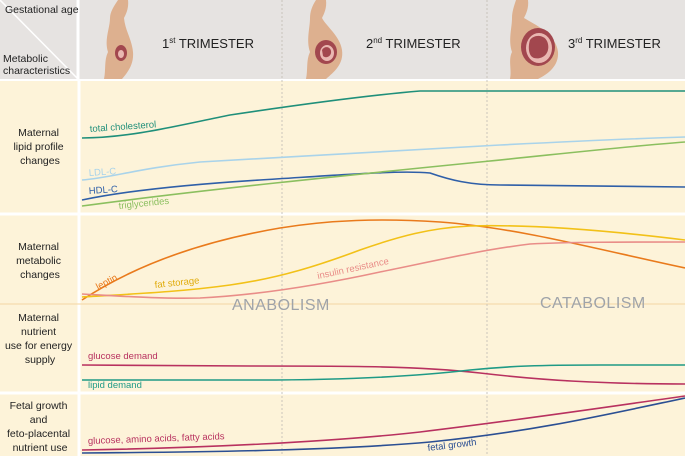 The width and height of the screenshot is (685, 456). I want to click on anabolism-label: ANABOLISM, so click(281, 305).